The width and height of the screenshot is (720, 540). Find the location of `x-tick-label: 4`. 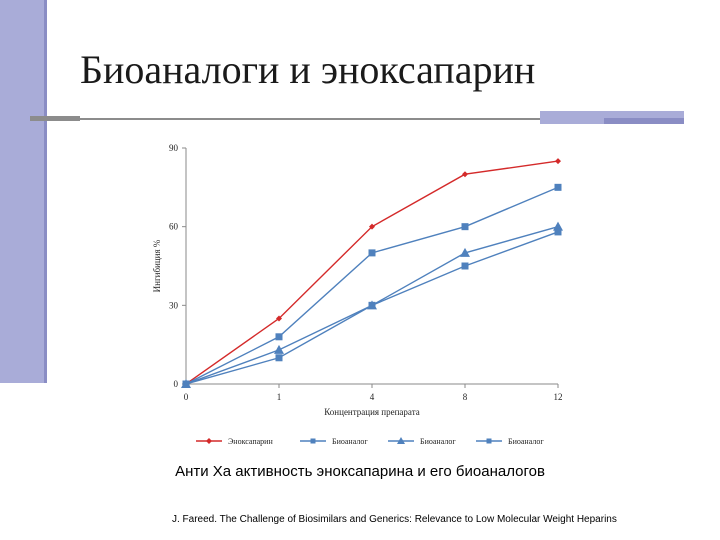

x-tick-label: 4 is located at coordinates (372, 397).